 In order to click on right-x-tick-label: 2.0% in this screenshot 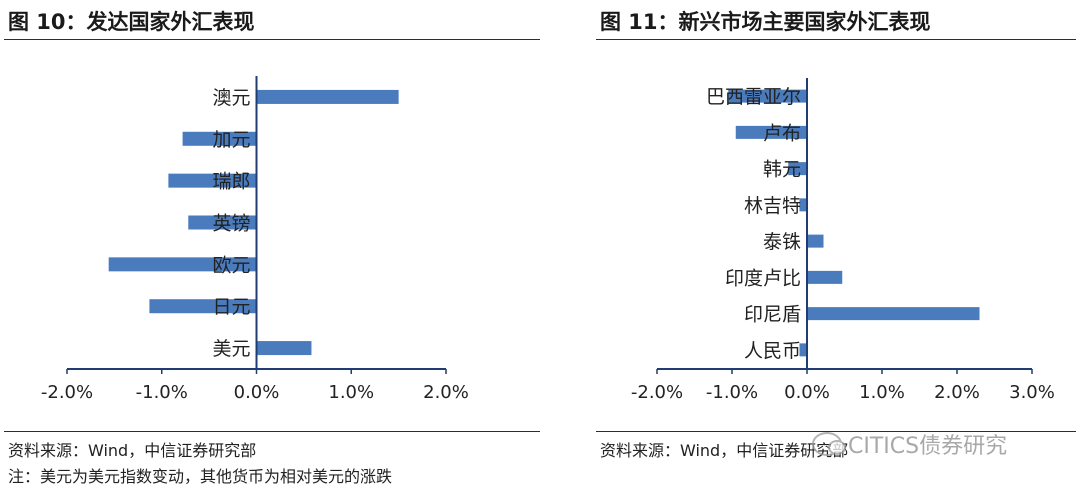, I will do `click(957, 392)`.